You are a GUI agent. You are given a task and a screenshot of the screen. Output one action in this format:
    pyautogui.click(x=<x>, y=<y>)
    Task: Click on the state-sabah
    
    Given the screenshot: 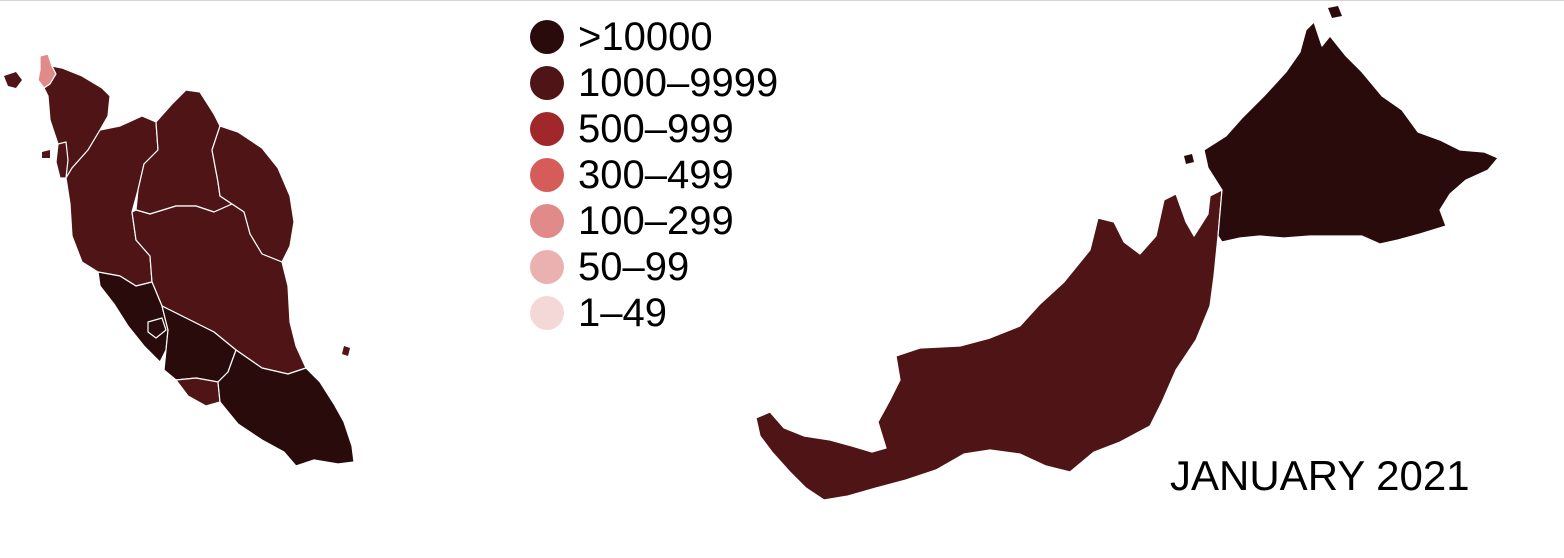 What is the action you would take?
    pyautogui.click(x=1351, y=133)
    